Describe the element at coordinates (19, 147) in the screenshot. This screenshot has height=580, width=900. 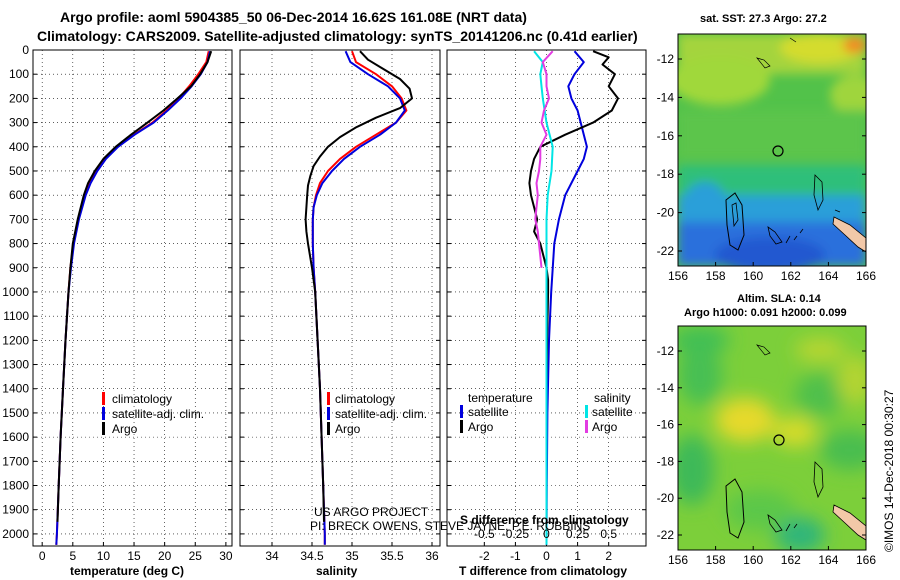
I see `depth-tick-label: 400` at that location.